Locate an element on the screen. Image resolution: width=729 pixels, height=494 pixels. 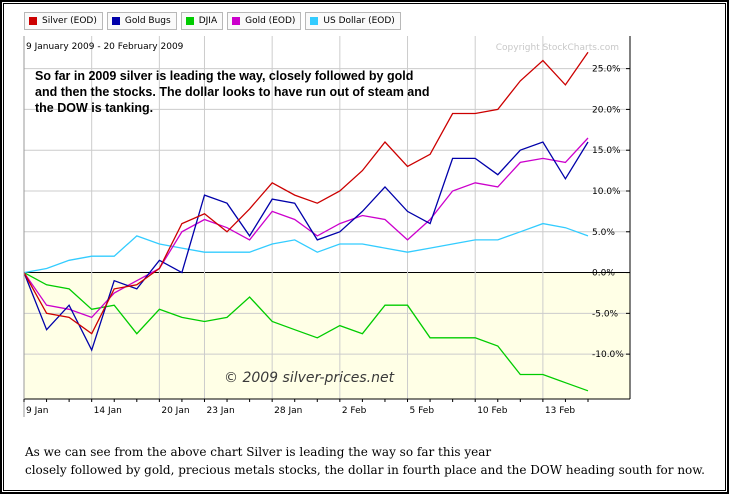
copyright-label: Copyright StockCharts.com is located at coordinates (557, 48).